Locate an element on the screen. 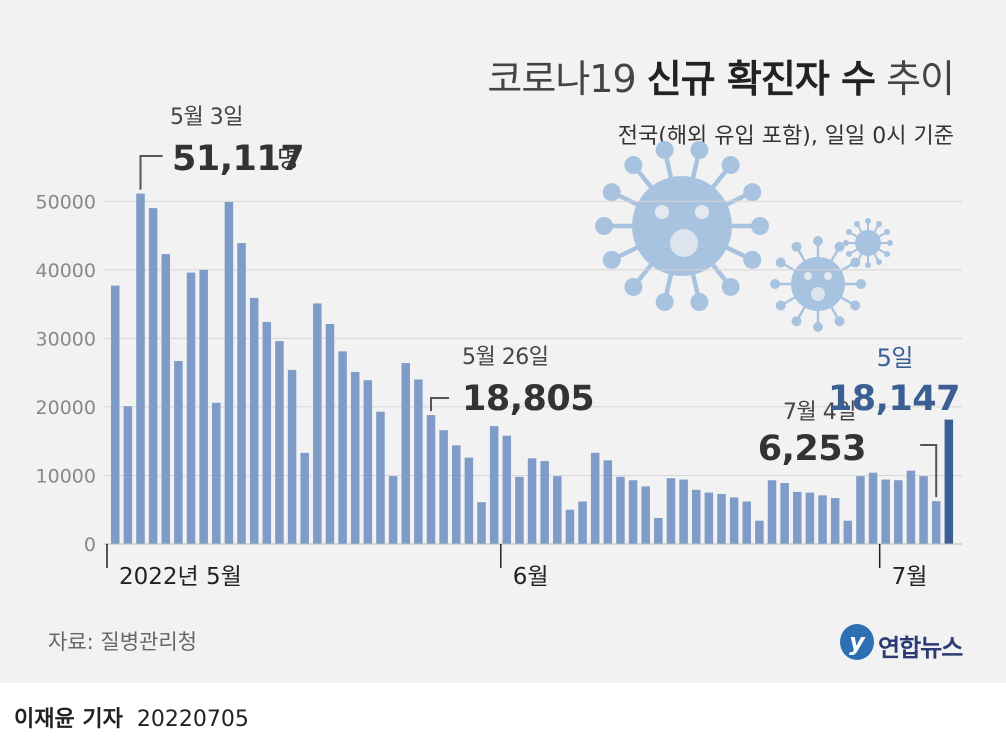  y-tick-label: 40000 is located at coordinates (66, 271).